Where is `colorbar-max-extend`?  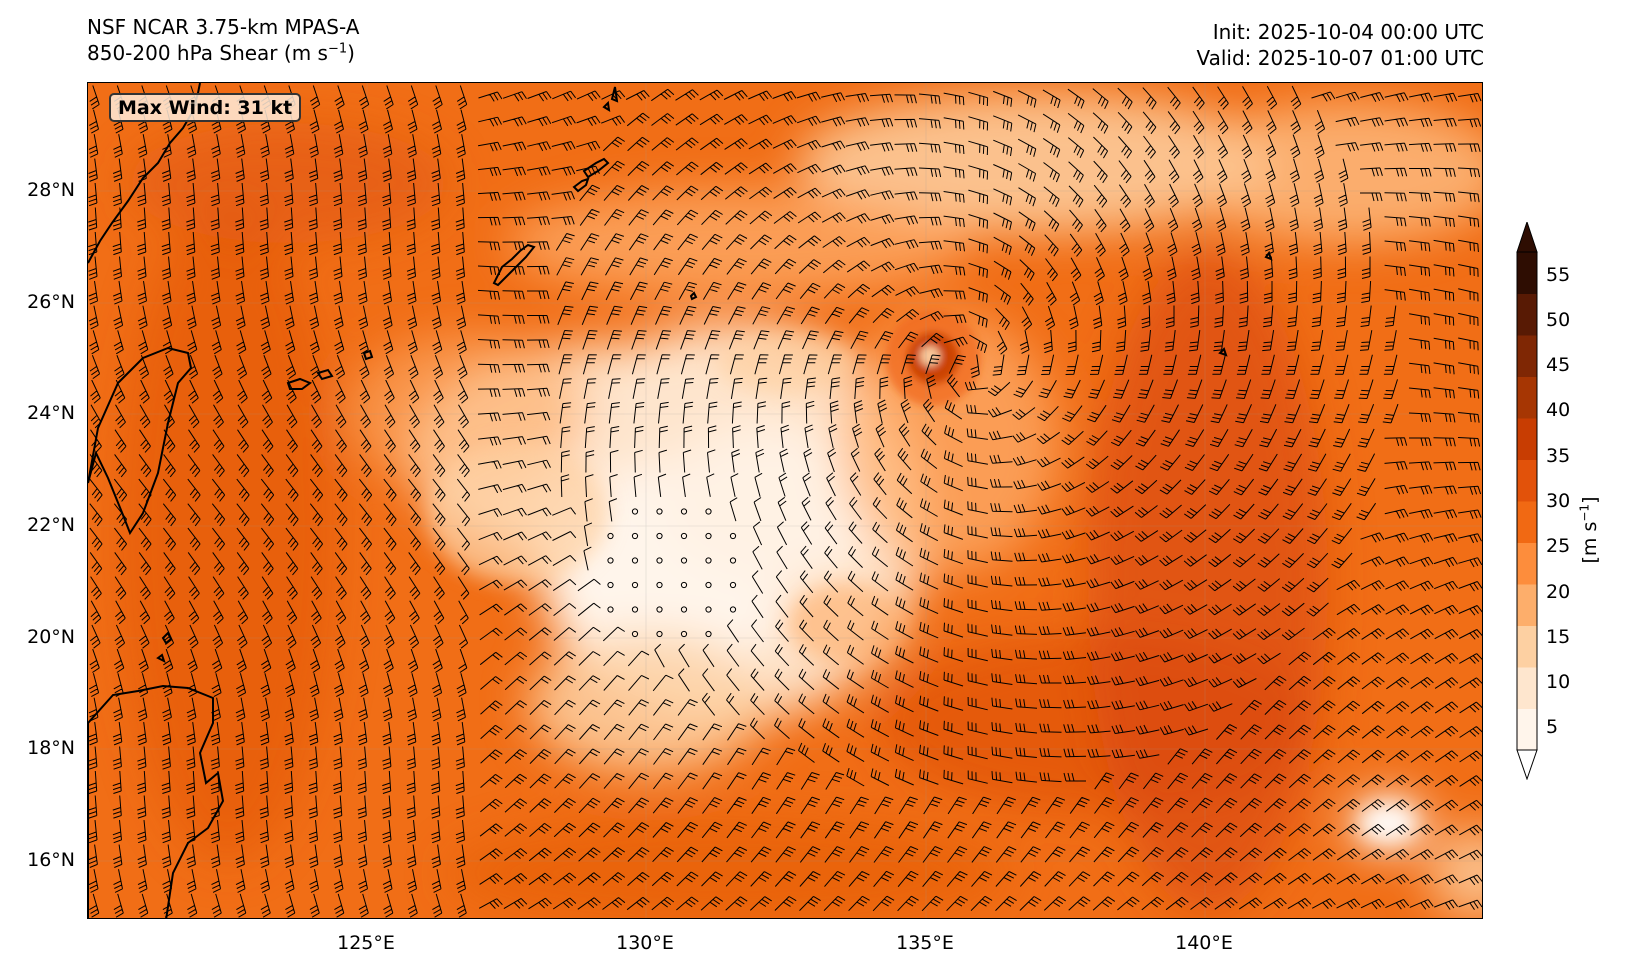
colorbar-max-extend is located at coordinates (1527, 236).